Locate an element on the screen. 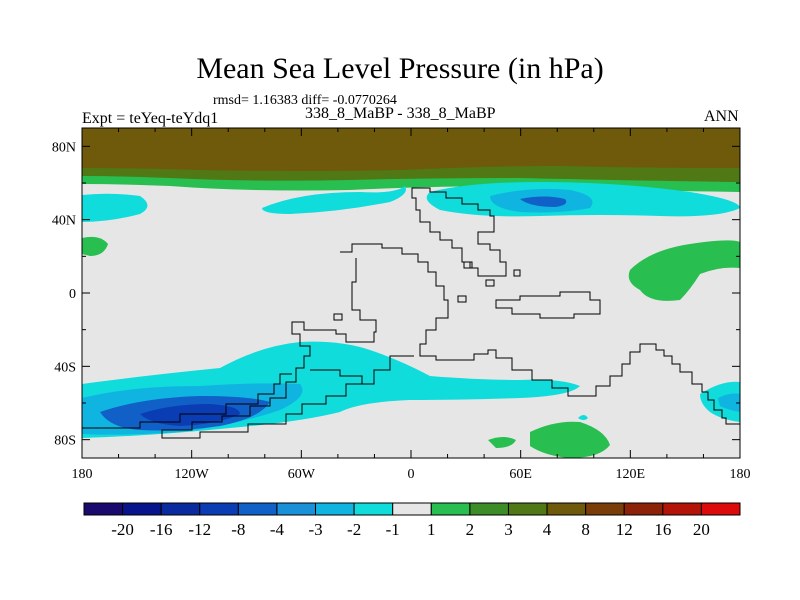  colorbar-label: -1 is located at coordinates (393, 529).